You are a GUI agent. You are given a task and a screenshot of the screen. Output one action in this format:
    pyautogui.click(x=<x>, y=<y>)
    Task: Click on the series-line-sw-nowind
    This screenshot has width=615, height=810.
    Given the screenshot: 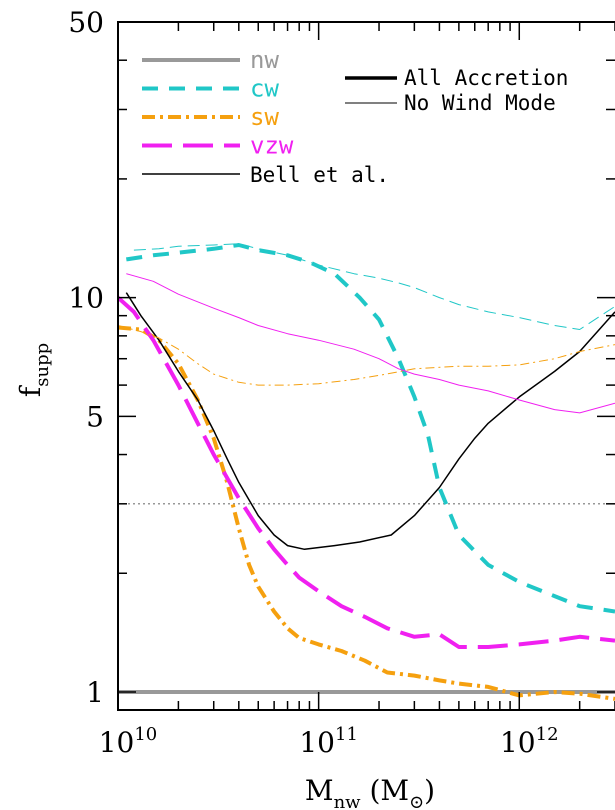 What is the action you would take?
    pyautogui.click(x=366, y=355)
    